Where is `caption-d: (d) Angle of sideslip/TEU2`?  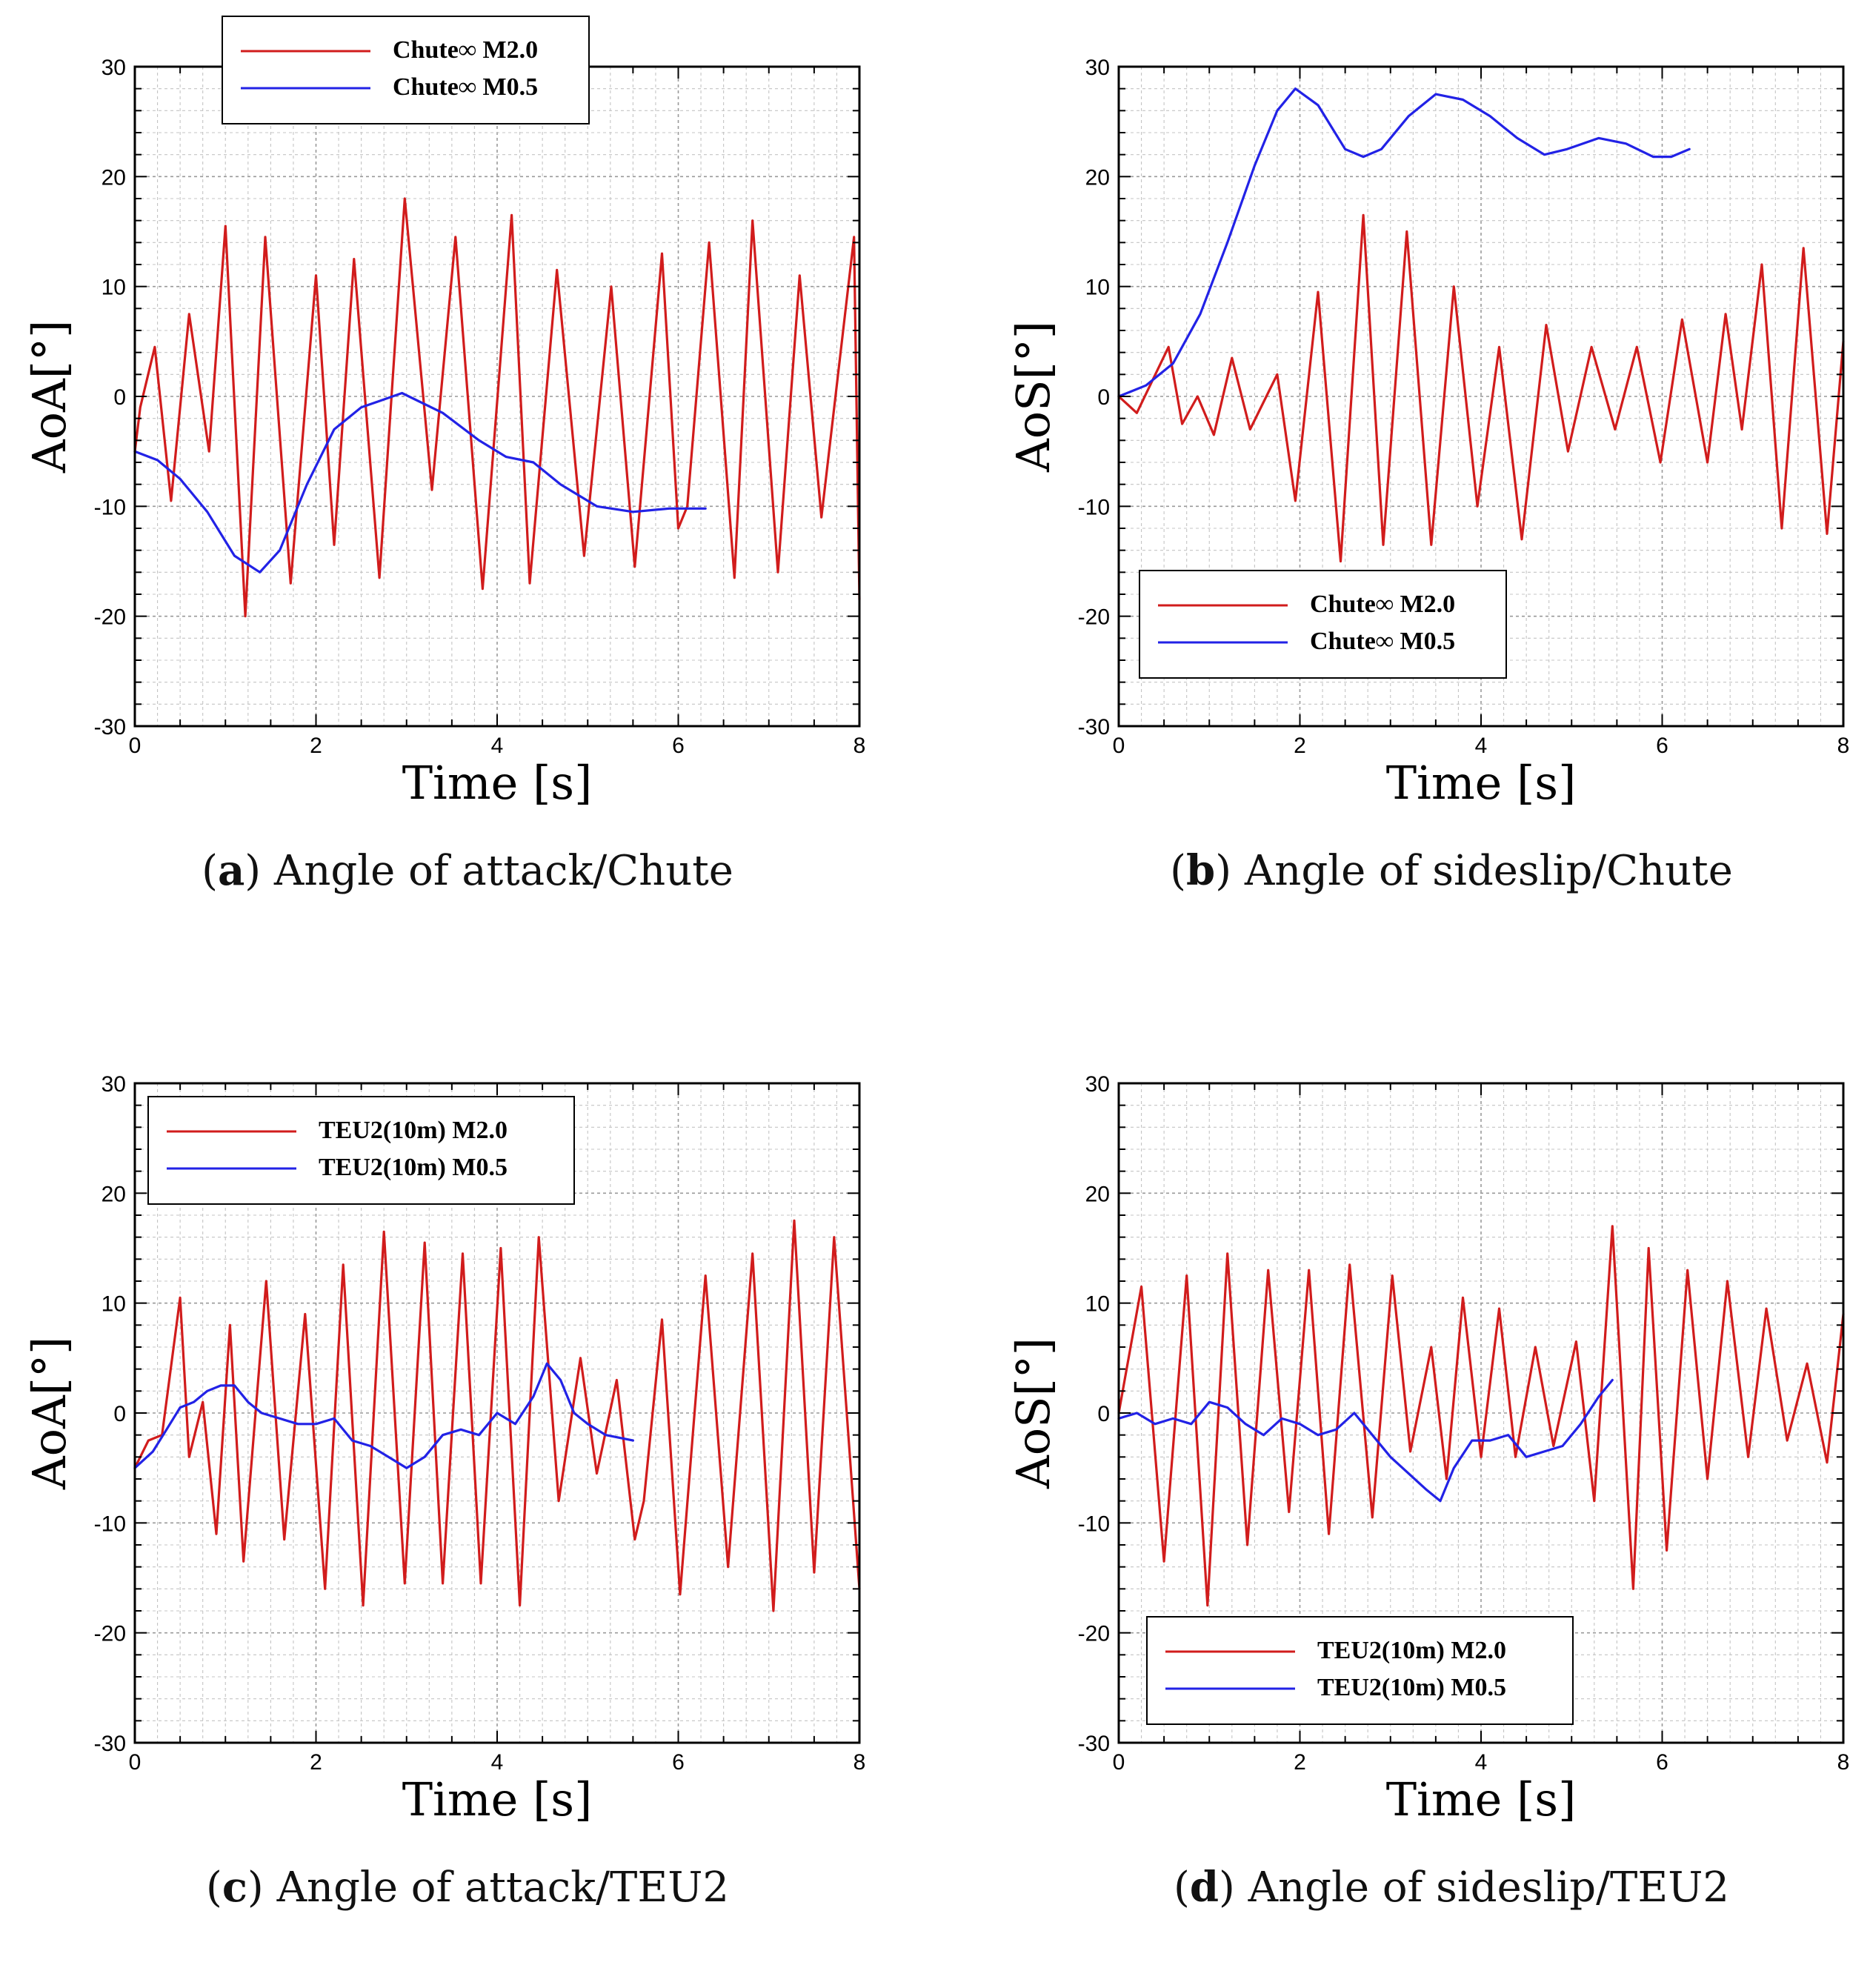 caption-d: (d) Angle of sideslip/TEU2 is located at coordinates (1427, 1887).